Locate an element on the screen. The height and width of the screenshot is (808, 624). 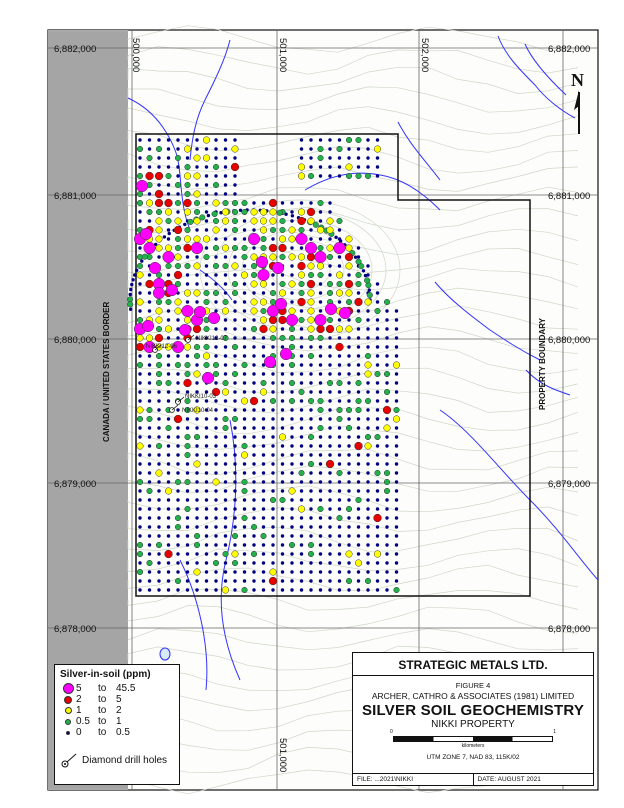
contour-line is located at coordinates (353, 380).